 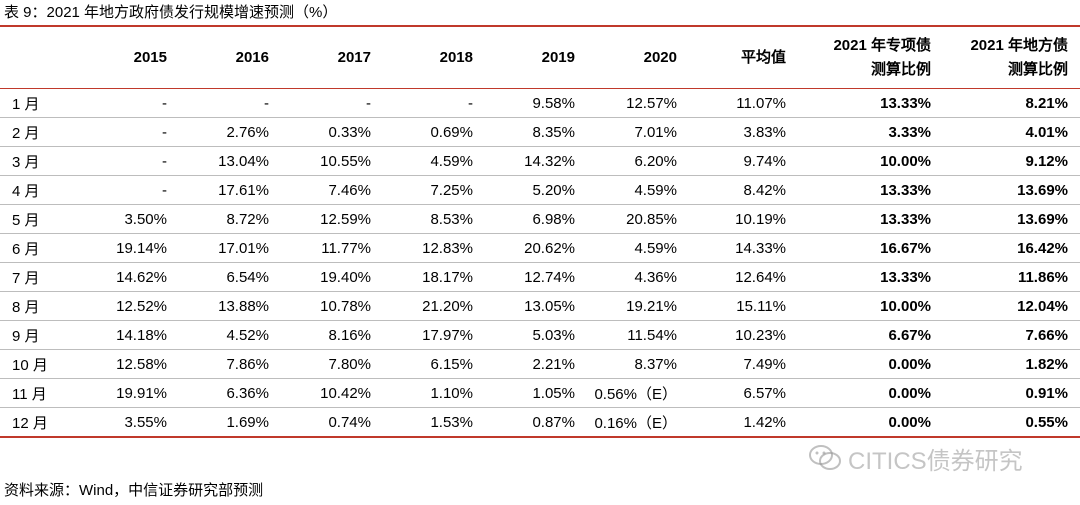 I want to click on source-footnote: 资料来源：Wind，中信证券研究部预测, so click(x=134, y=490).